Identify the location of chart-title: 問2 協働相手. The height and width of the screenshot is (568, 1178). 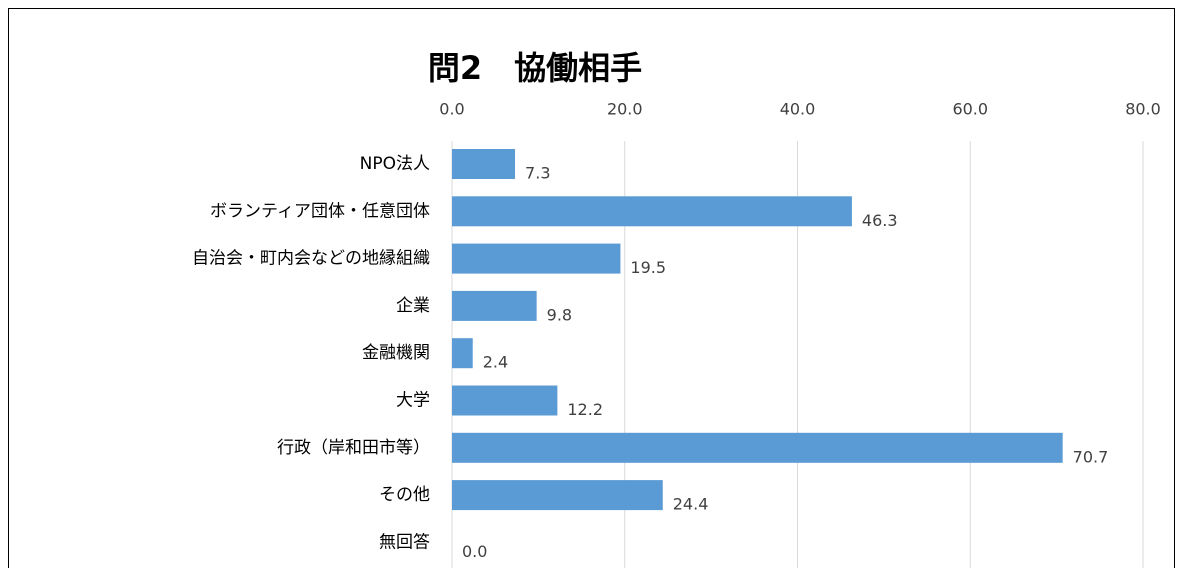
(535, 68).